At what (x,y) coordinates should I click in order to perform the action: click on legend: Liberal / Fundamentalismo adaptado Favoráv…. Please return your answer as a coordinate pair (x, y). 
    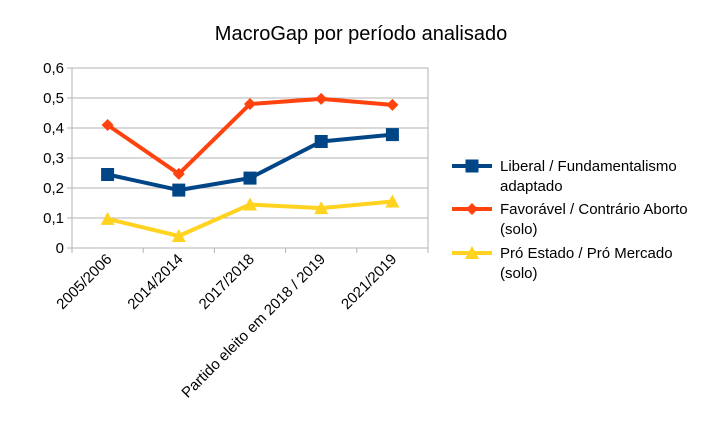
    Looking at the image, I should click on (570, 220).